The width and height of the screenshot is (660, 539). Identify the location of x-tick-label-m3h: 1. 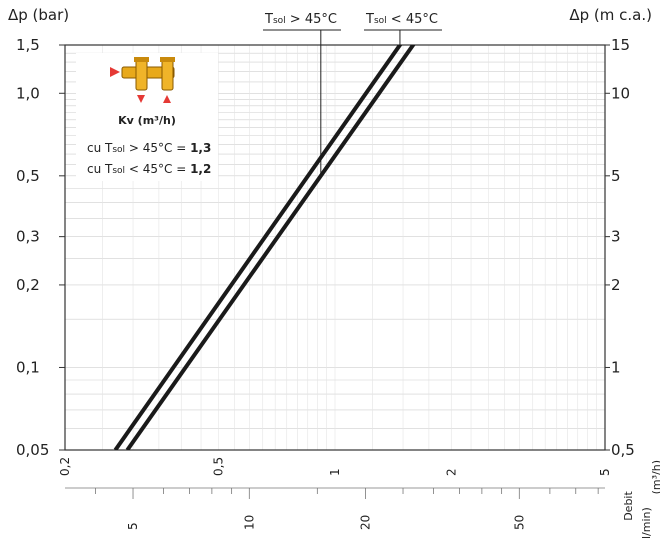
(335, 472).